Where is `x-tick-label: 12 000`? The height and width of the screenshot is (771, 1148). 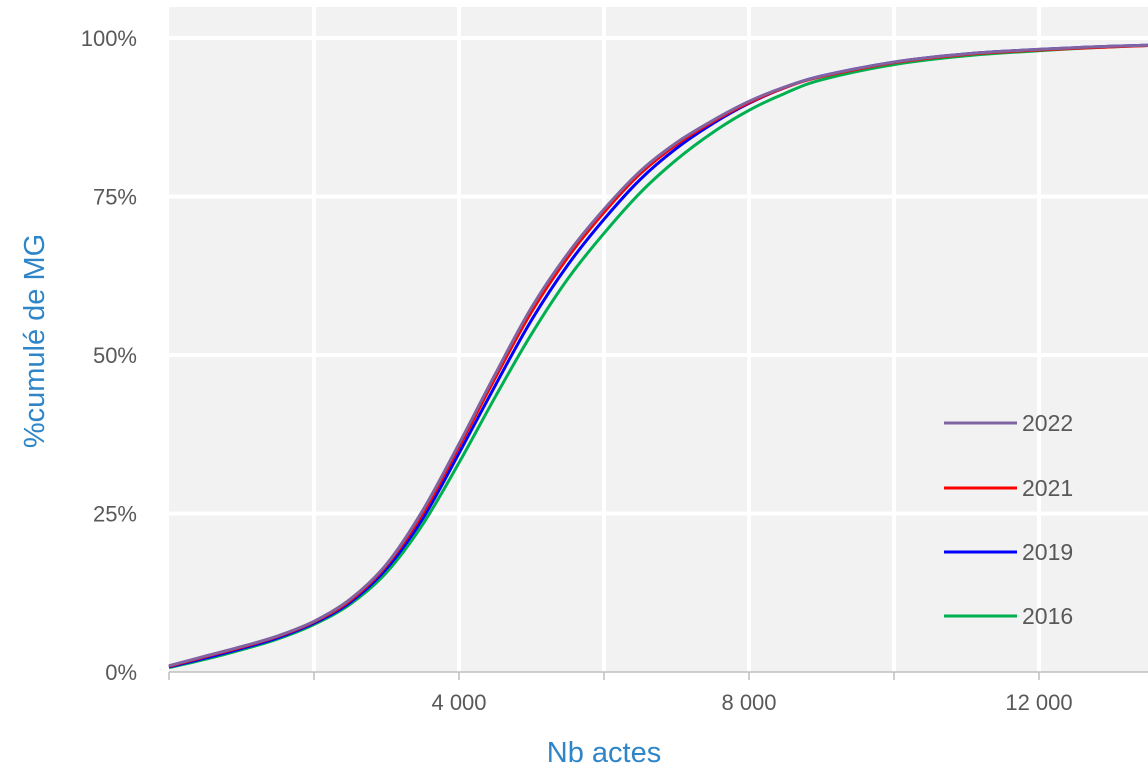 x-tick-label: 12 000 is located at coordinates (1038, 702).